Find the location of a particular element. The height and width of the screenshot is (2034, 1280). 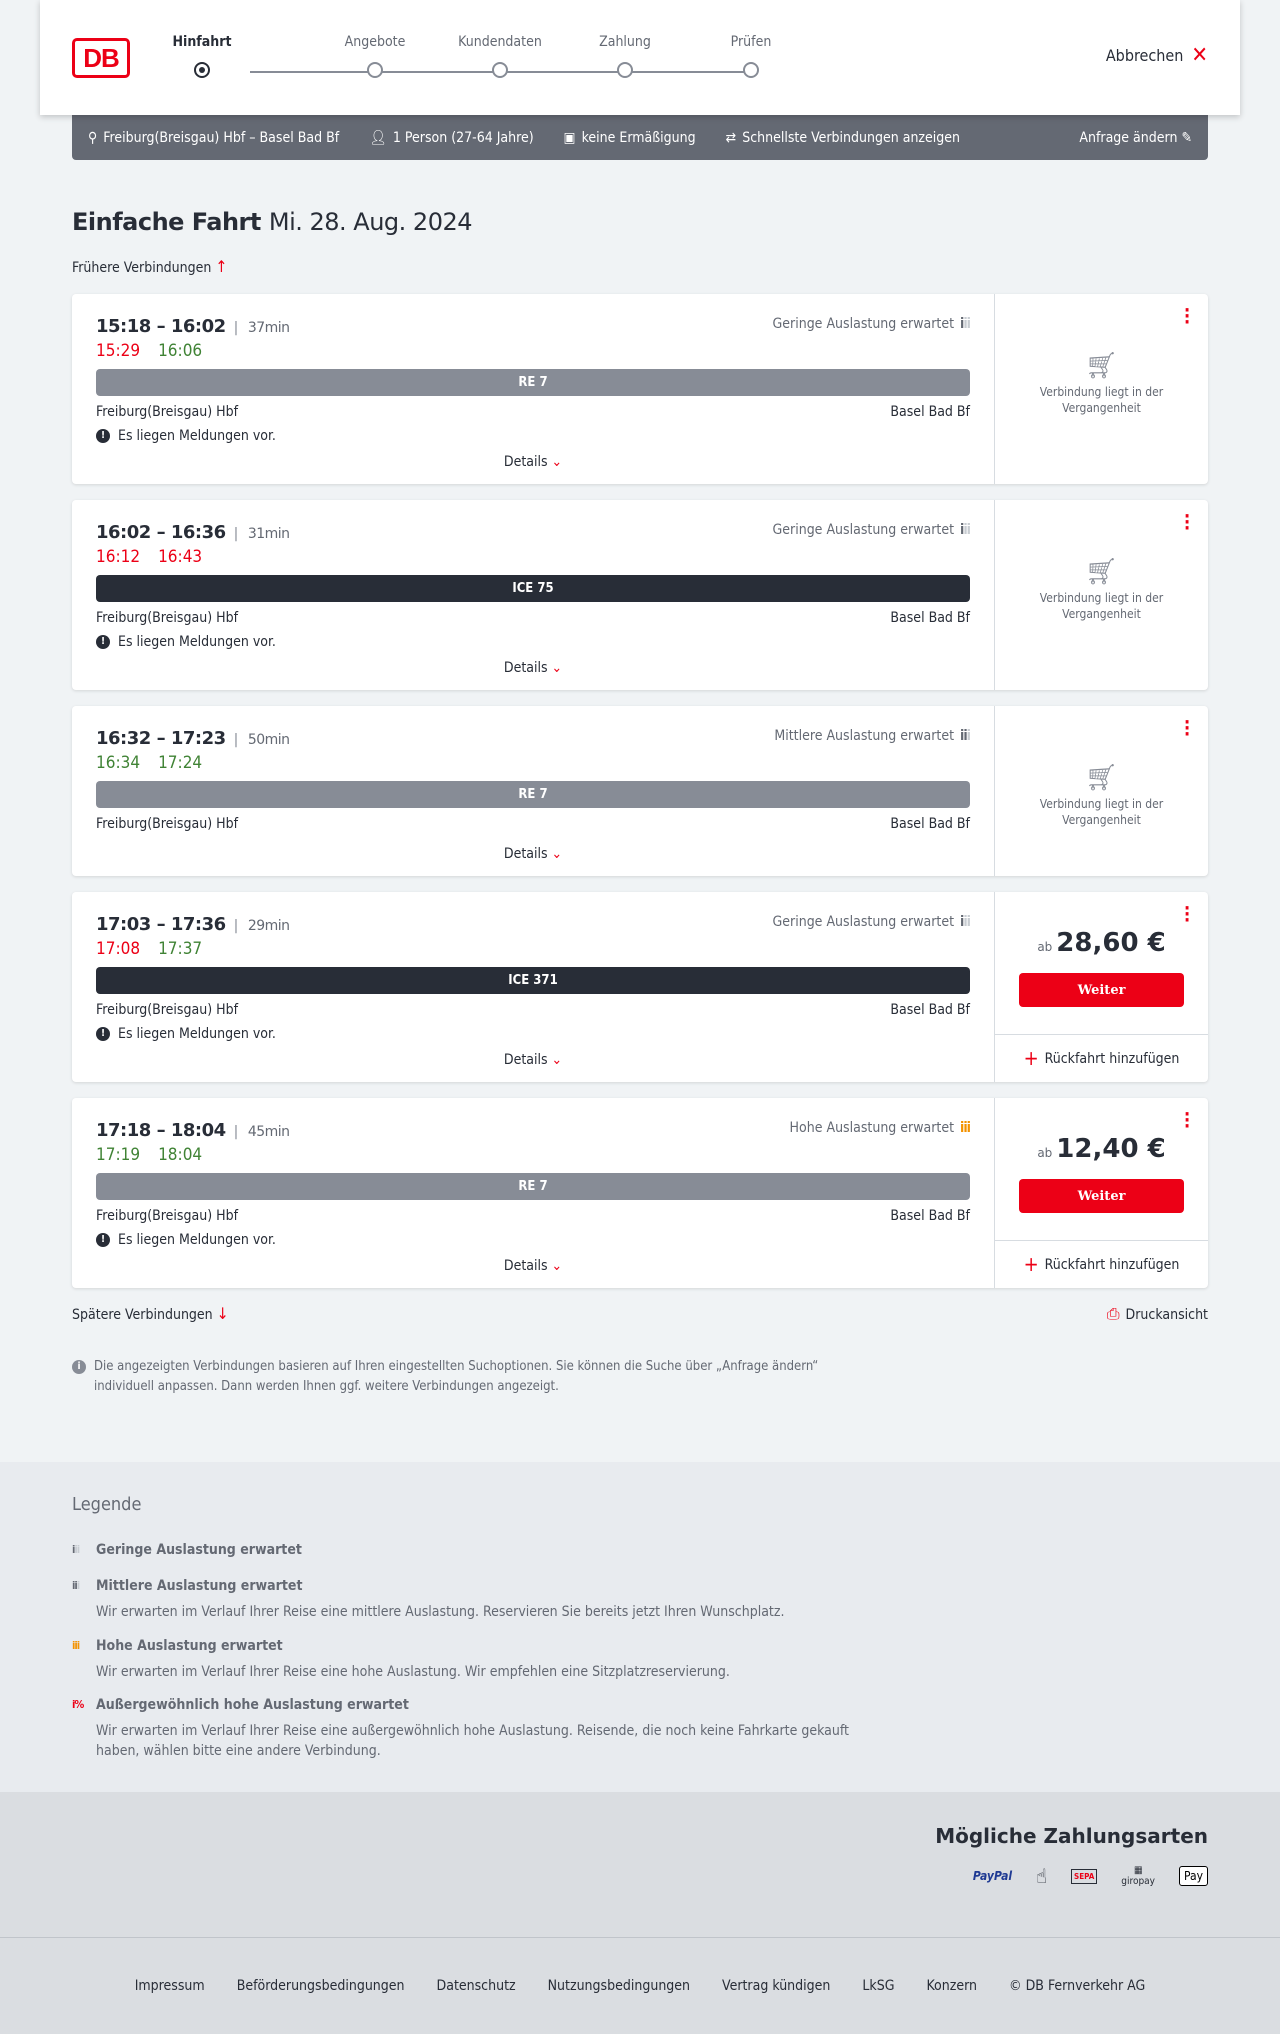

sepa-icon: SEPA is located at coordinates (1084, 1876).